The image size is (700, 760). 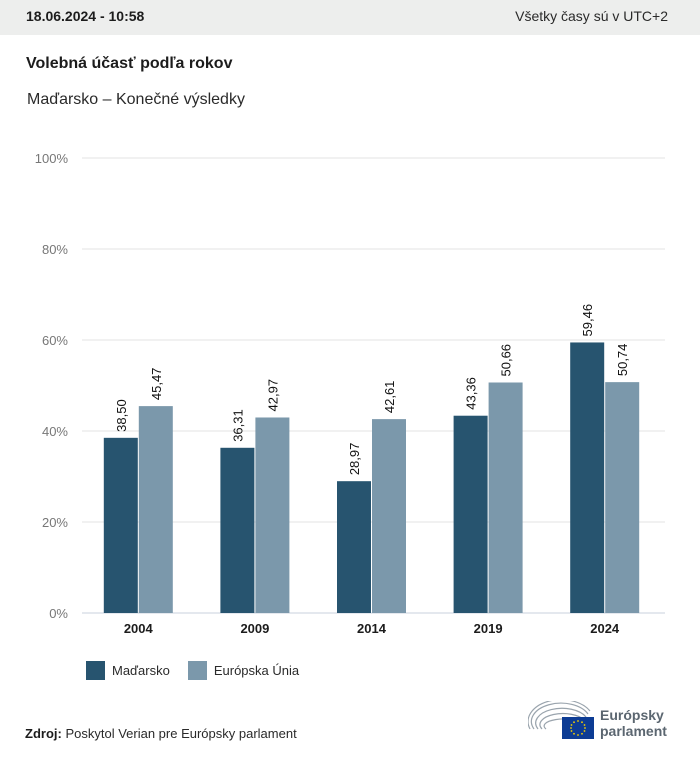 What do you see at coordinates (354, 459) in the screenshot?
I see `data-label: 28,97` at bounding box center [354, 459].